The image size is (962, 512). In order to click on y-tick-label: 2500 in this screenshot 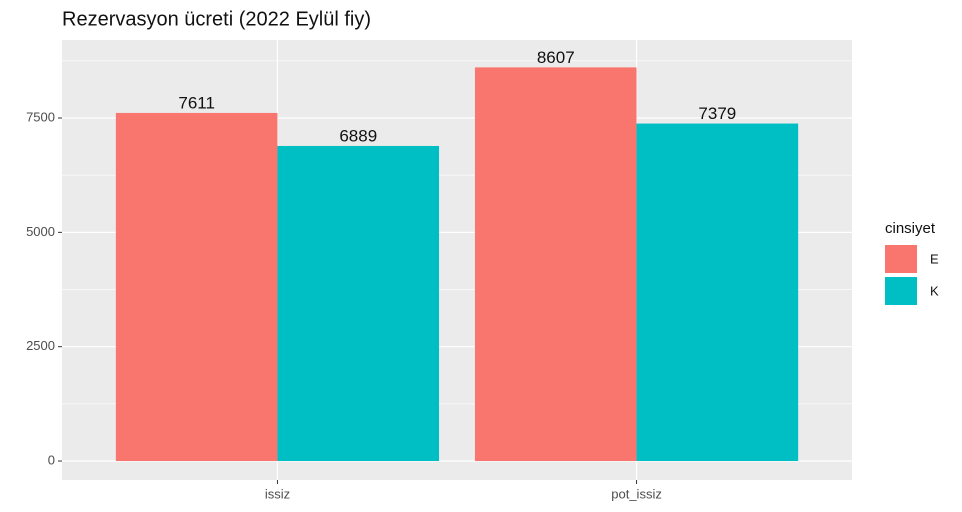, I will do `click(40, 345)`.